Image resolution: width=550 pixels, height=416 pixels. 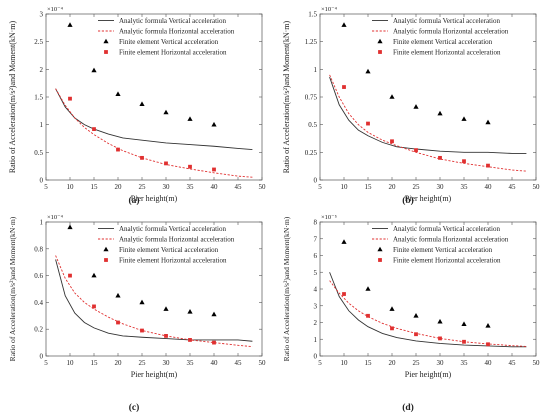 I want to click on y-tick-label: 2.5, so click(x=38, y=42).